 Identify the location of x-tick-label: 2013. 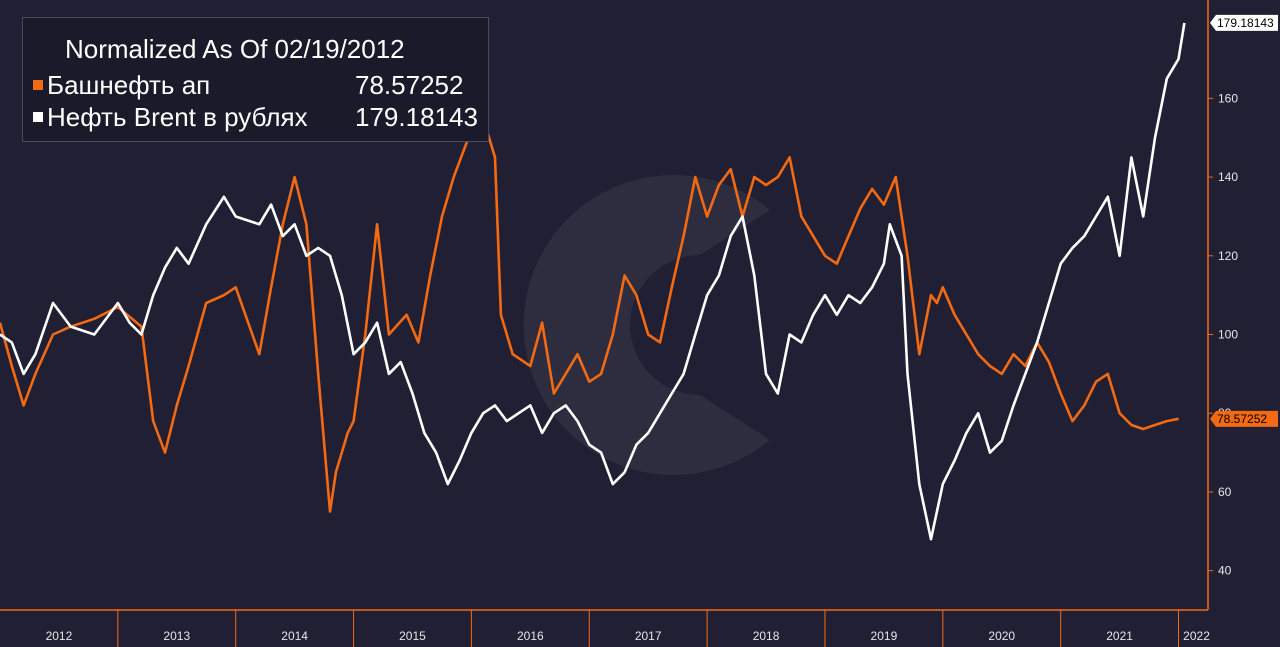
(176, 636).